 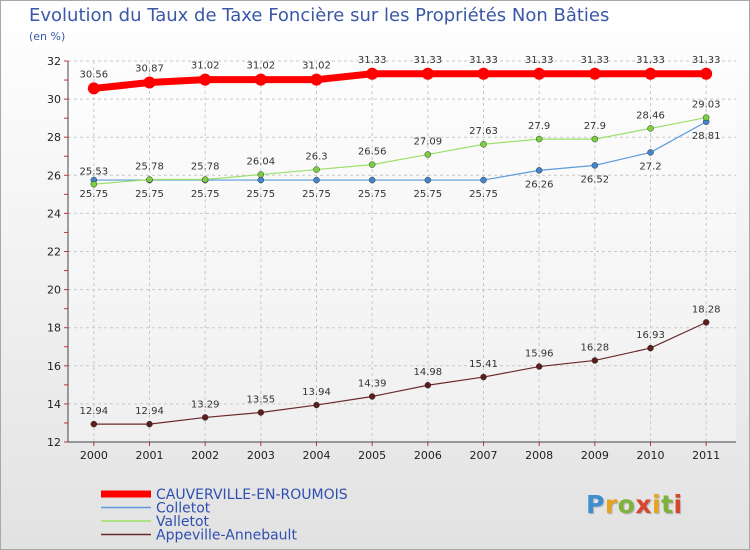 What do you see at coordinates (484, 455) in the screenshot?
I see `x-tick-label: 2007` at bounding box center [484, 455].